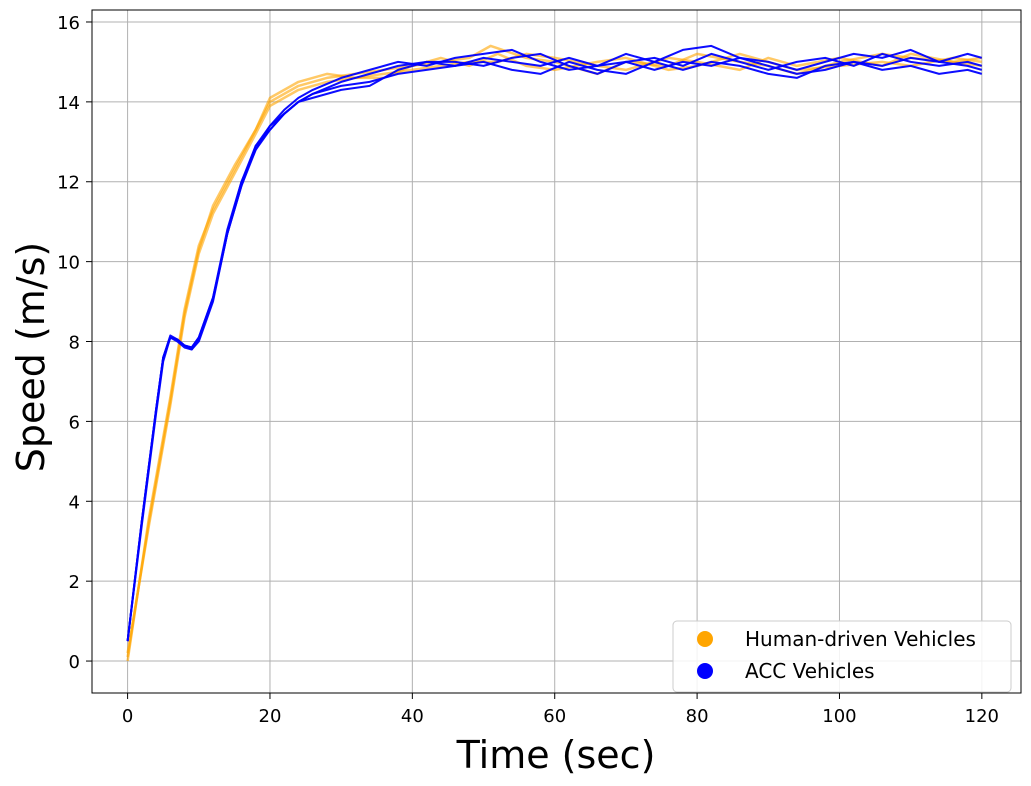 The height and width of the screenshot is (786, 1031). I want to click on y-axis-title: Speed (m/s), so click(31, 357).